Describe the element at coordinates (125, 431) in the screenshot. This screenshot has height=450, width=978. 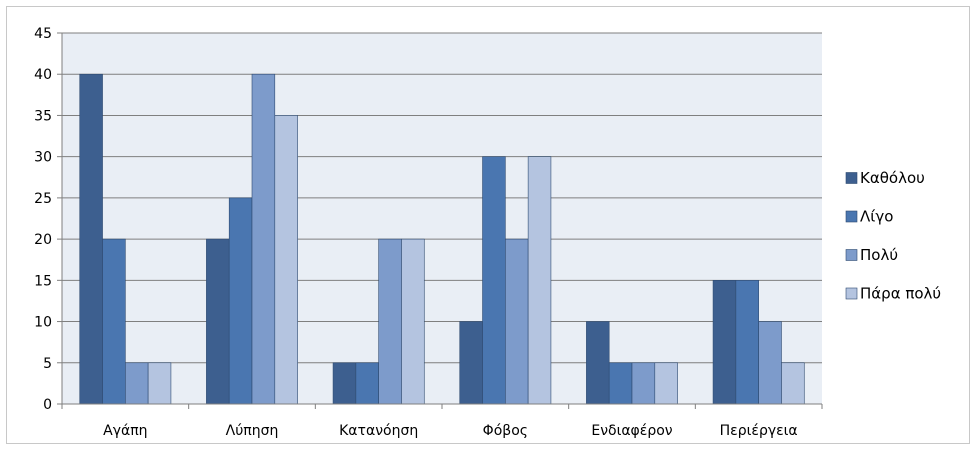
I see `x-tick-label: Αγάπη` at that location.